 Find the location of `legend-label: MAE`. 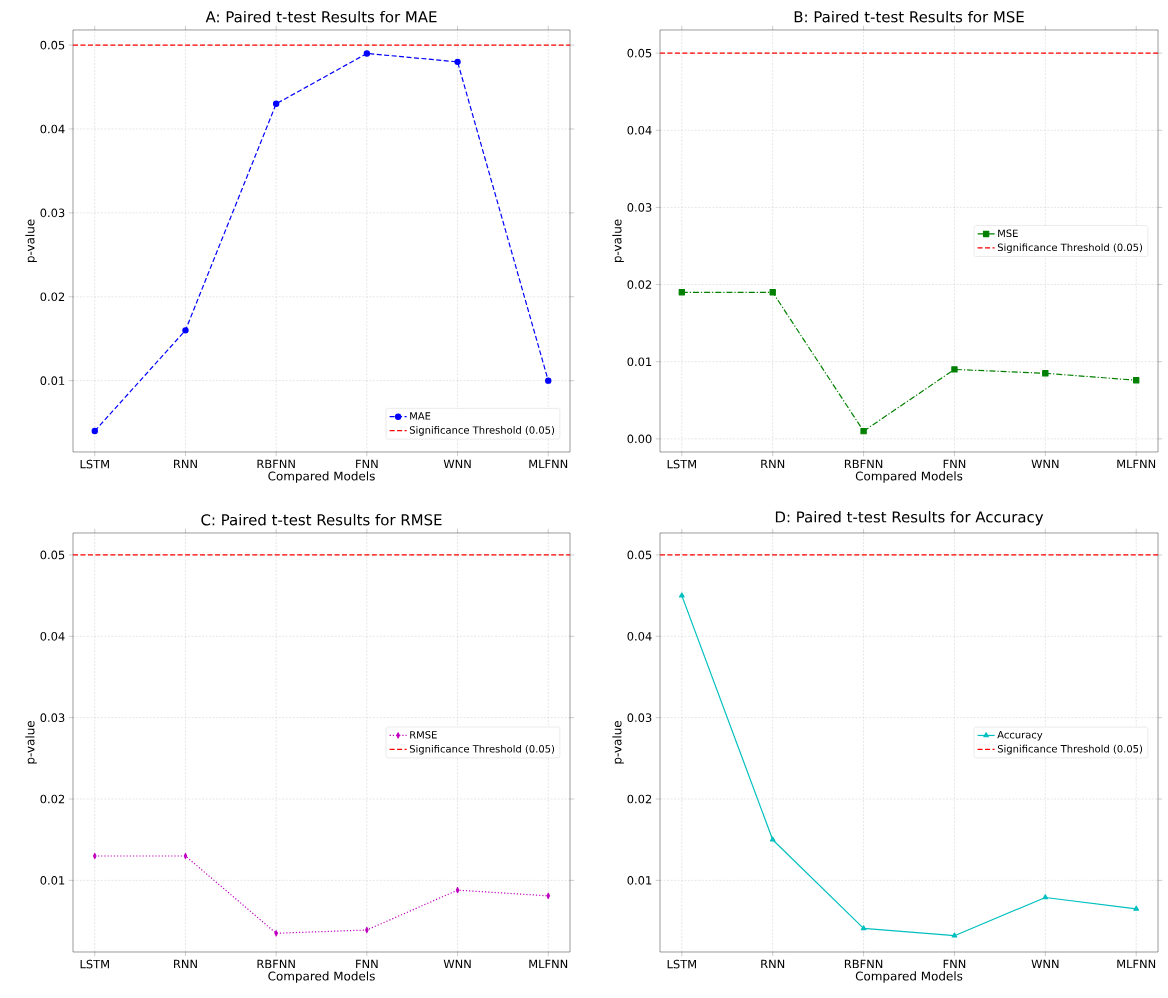

legend-label: MAE is located at coordinates (420, 416).